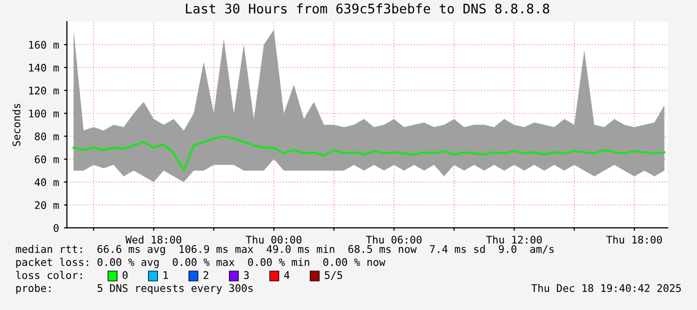 The image size is (697, 310). Describe the element at coordinates (368, 8) in the screenshot. I see `chart-title: Last 30 Hours from 639c5f3bebfe to DNS 8.8.8.8` at that location.